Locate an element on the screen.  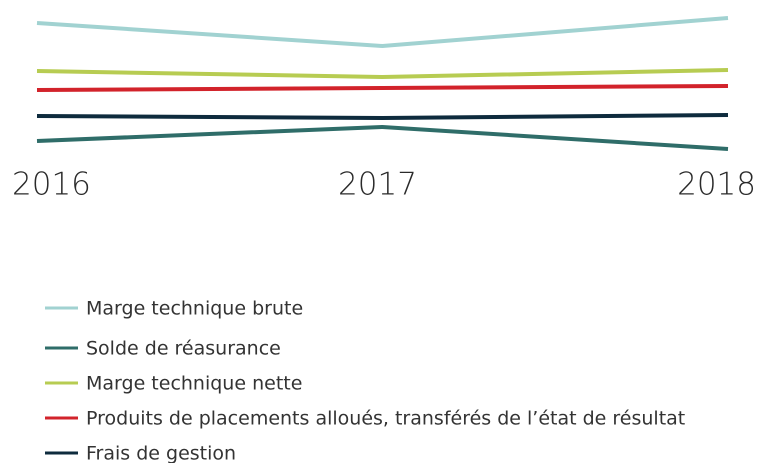
legend-label: Frais de gestion is located at coordinates (161, 453).